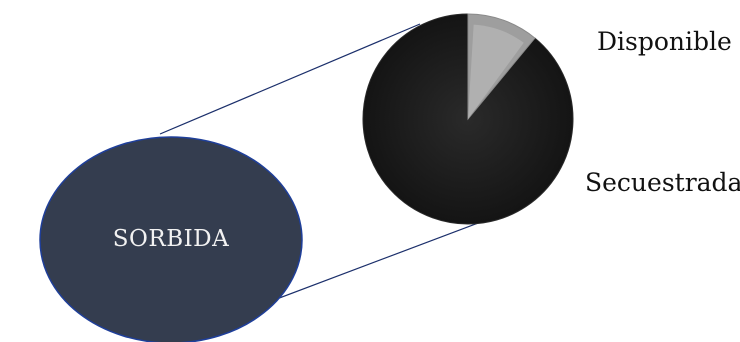  I want to click on pie-label-sequestered: Secuestrada, so click(662, 182).